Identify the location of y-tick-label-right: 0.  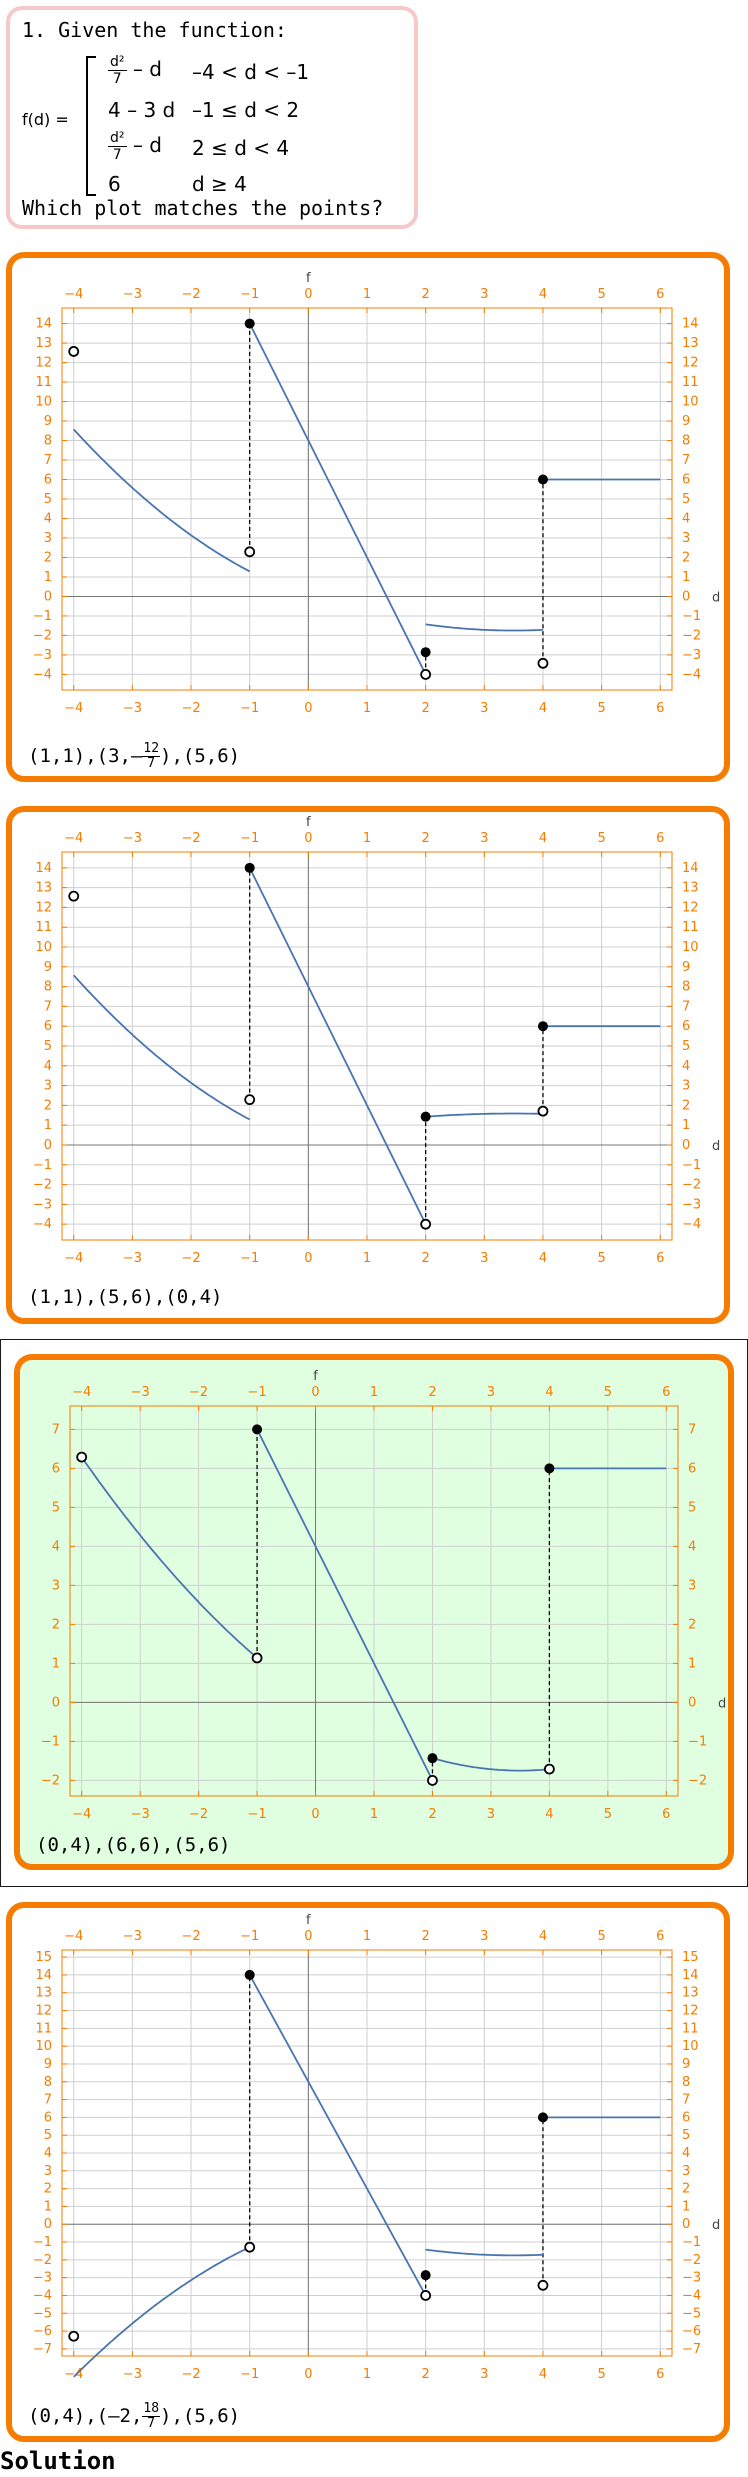
(686, 2224).